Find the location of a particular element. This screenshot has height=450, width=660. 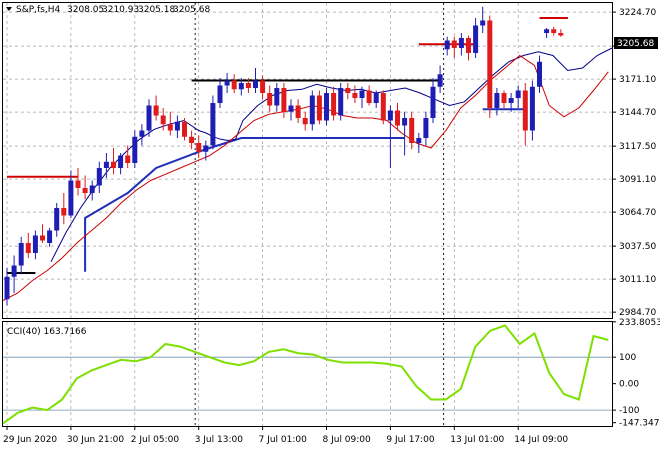

price-tick-label: 3064.70 is located at coordinates (637, 213).